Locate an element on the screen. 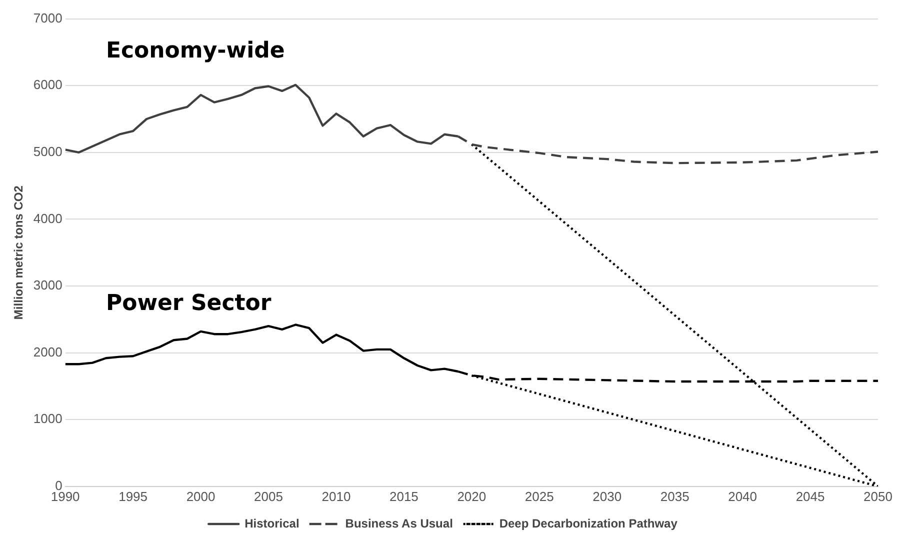  x-tick-label: 1995 is located at coordinates (133, 496).